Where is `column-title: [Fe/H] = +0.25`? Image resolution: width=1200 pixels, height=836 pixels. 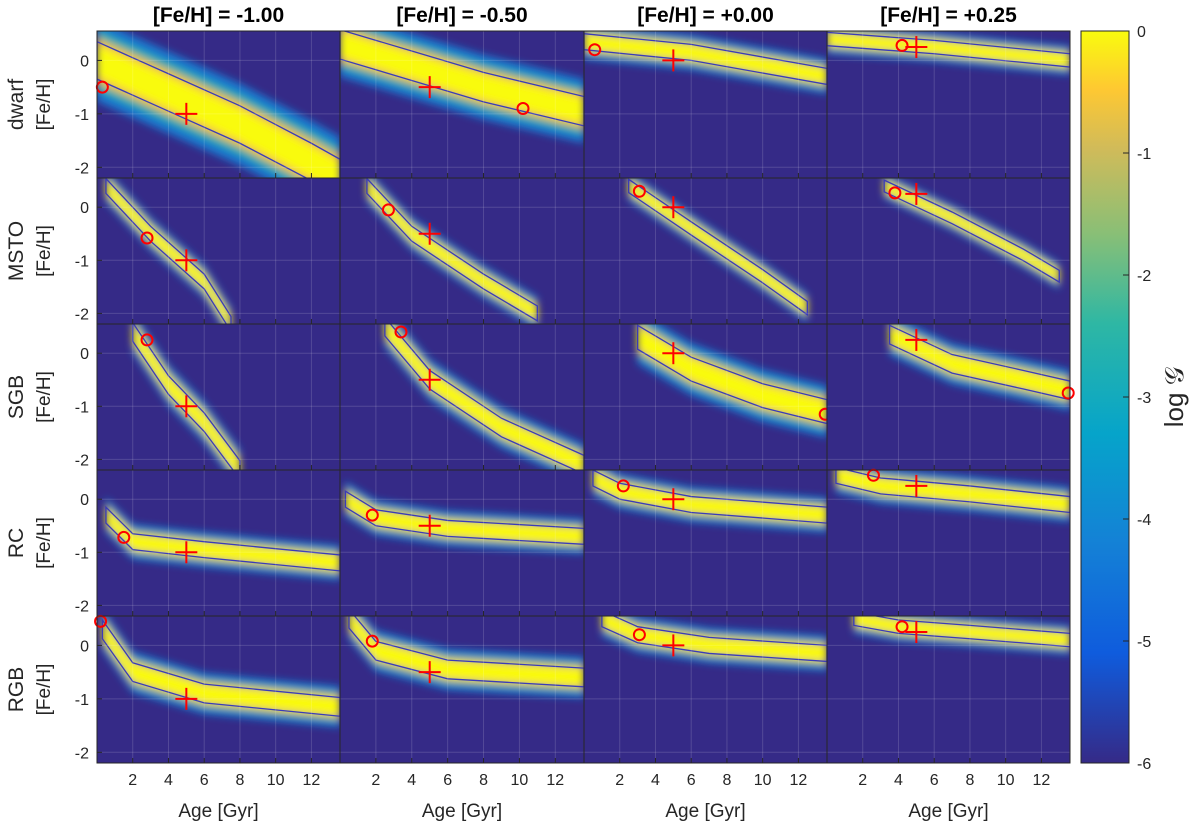
column-title: [Fe/H] = +0.25 is located at coordinates (948, 15).